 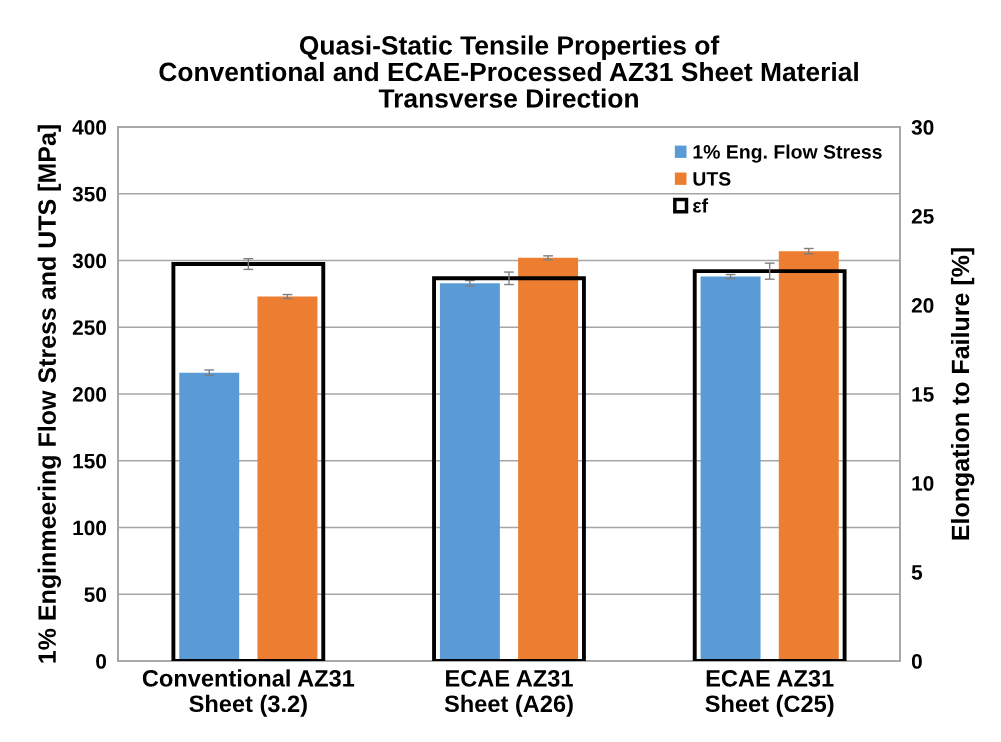 What do you see at coordinates (923, 483) in the screenshot?
I see `y2-tick-label: 10` at bounding box center [923, 483].